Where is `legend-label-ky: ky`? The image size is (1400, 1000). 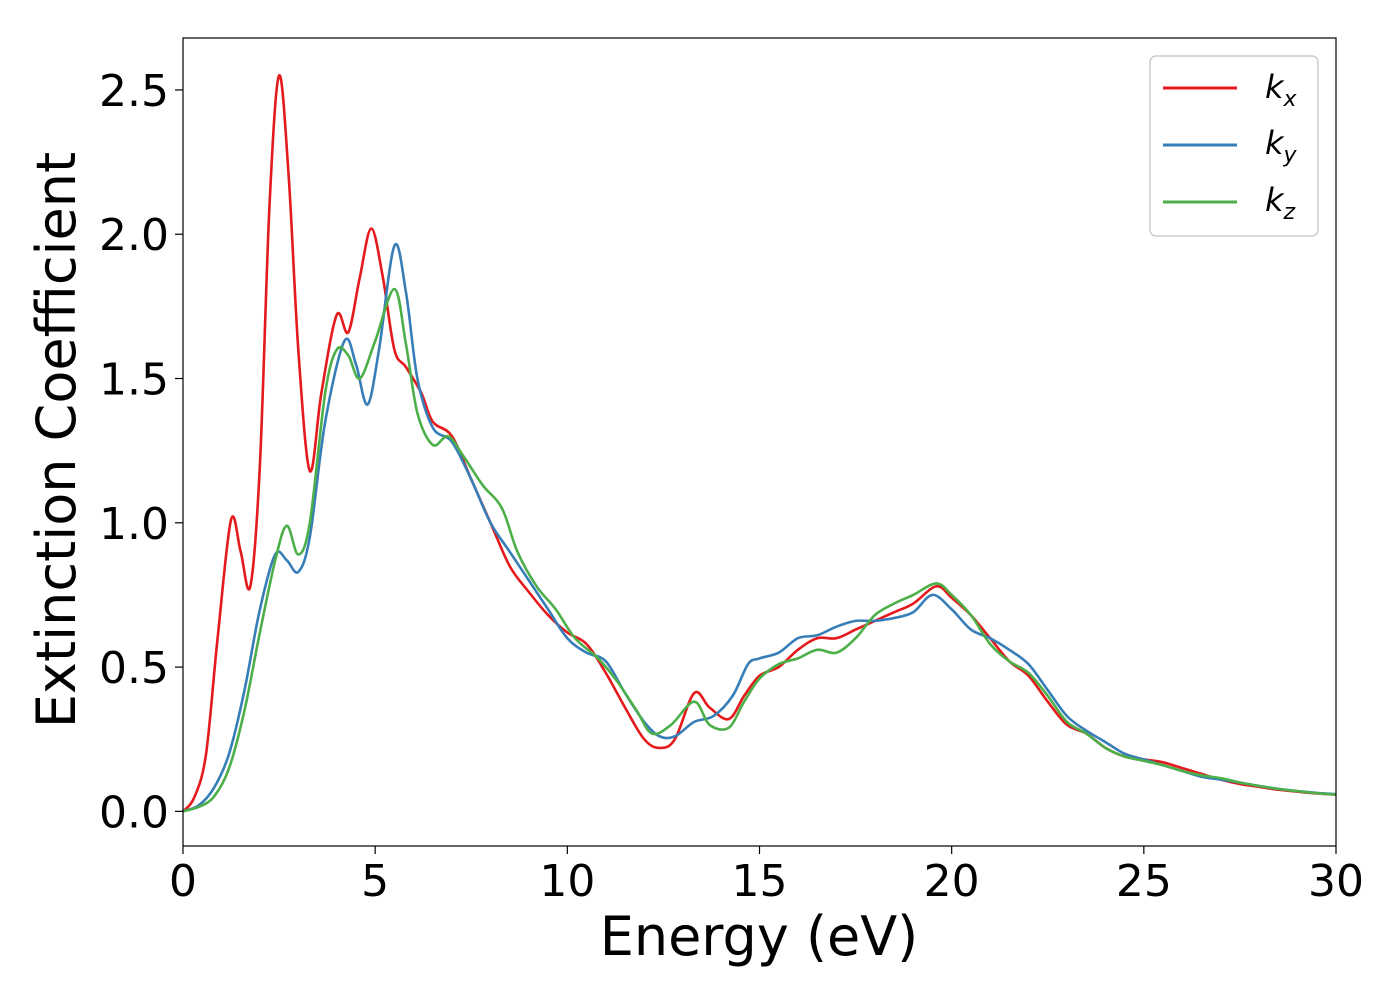 legend-label-ky: ky is located at coordinates (1281, 146).